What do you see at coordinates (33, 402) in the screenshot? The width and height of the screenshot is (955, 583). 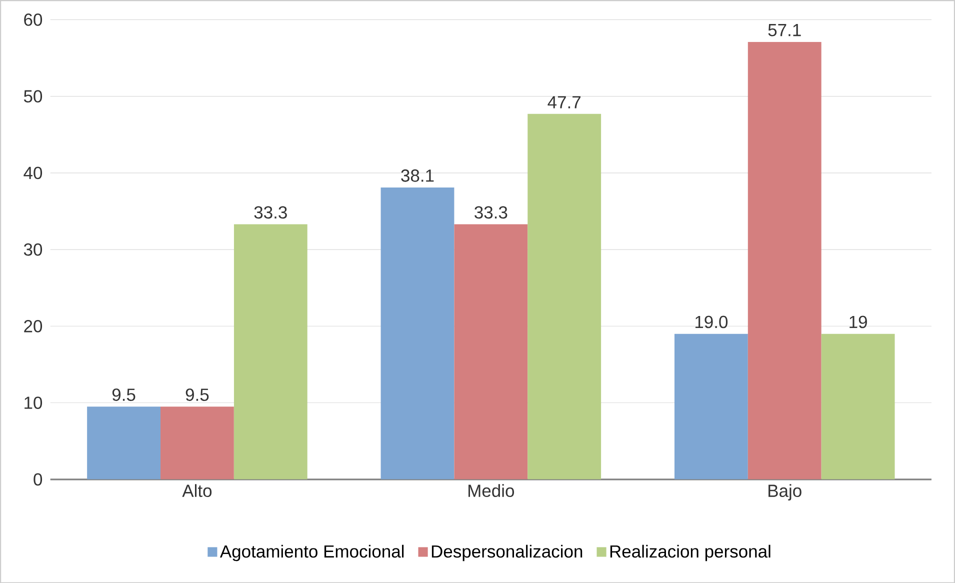 I see `y-tick-label: 10` at bounding box center [33, 402].